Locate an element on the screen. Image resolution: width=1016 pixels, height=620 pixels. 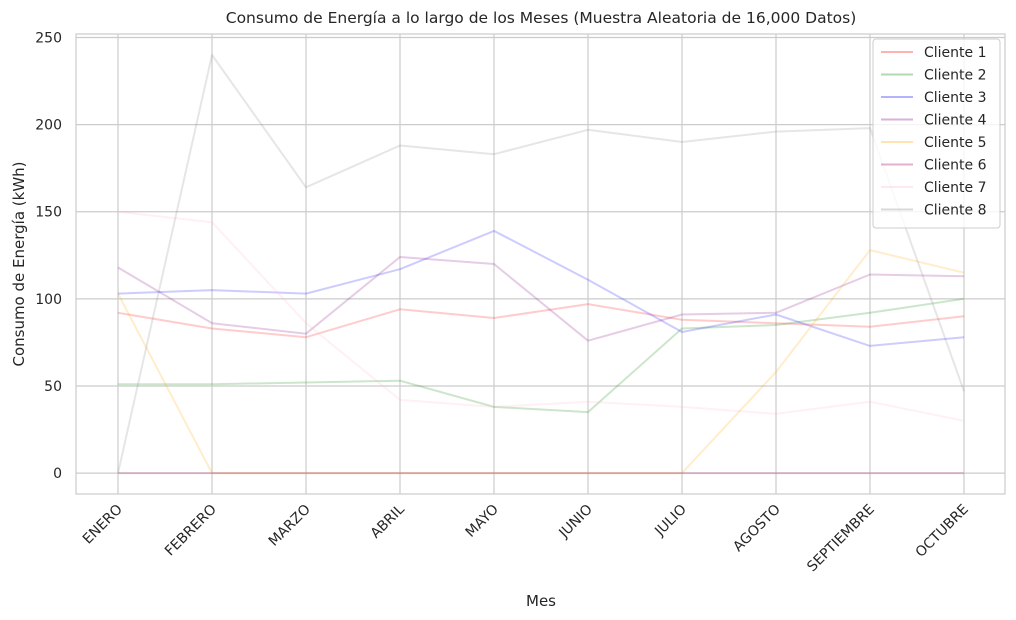
y-axis-ticks: 0 50 100 150 200 250 is located at coordinates (48, 256).